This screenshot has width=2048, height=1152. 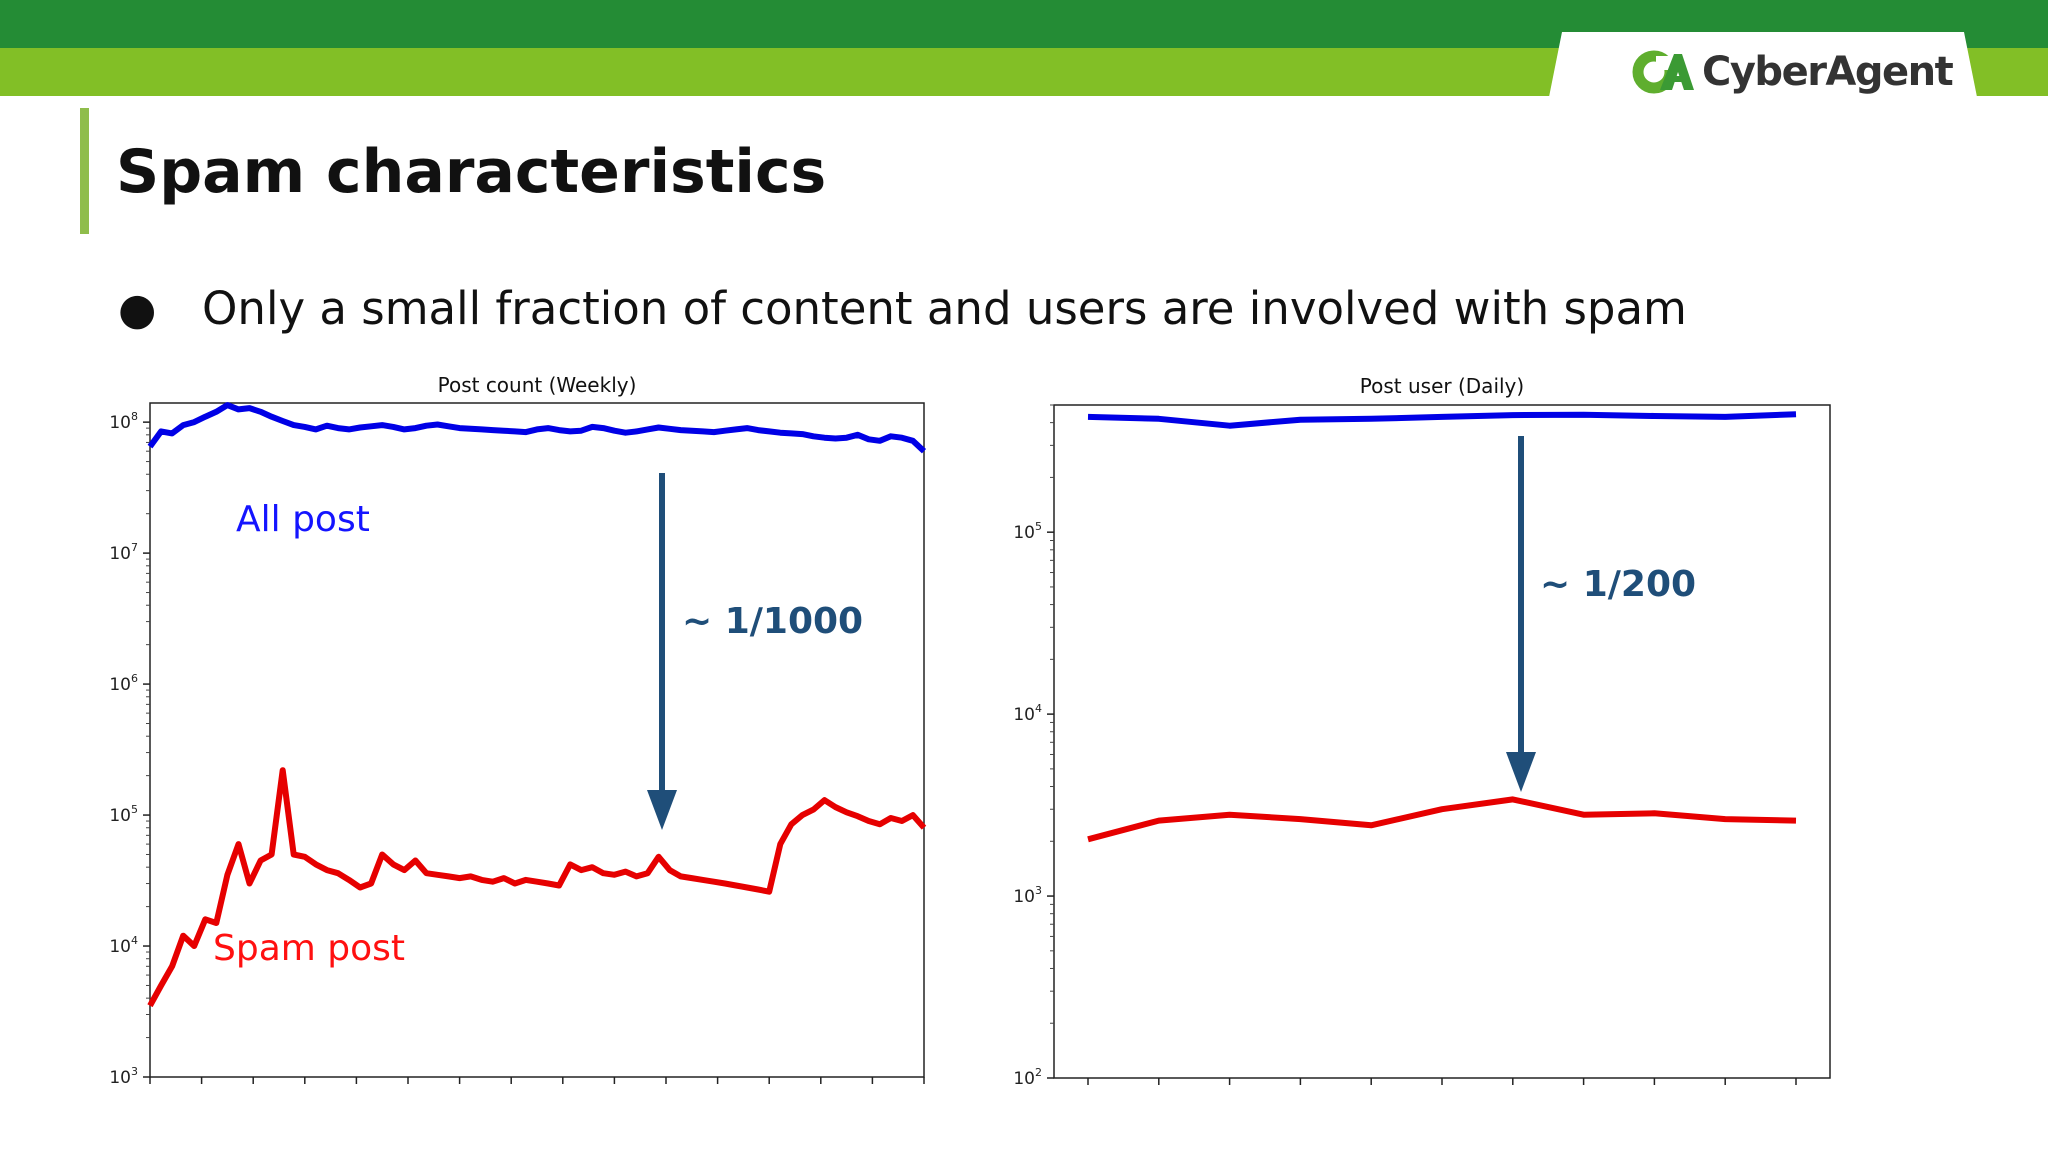 I want to click on chart-title: Post user (Daily), so click(x=1442, y=386).